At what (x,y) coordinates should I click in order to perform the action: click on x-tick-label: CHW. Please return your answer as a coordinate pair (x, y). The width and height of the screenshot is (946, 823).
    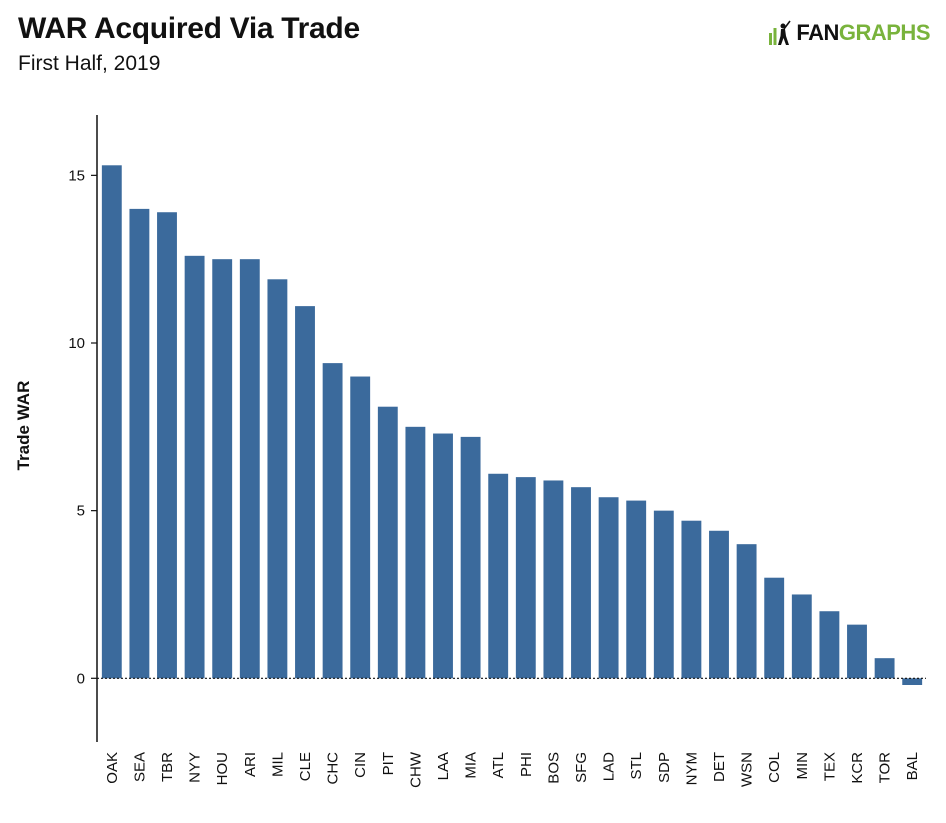
    Looking at the image, I should click on (415, 769).